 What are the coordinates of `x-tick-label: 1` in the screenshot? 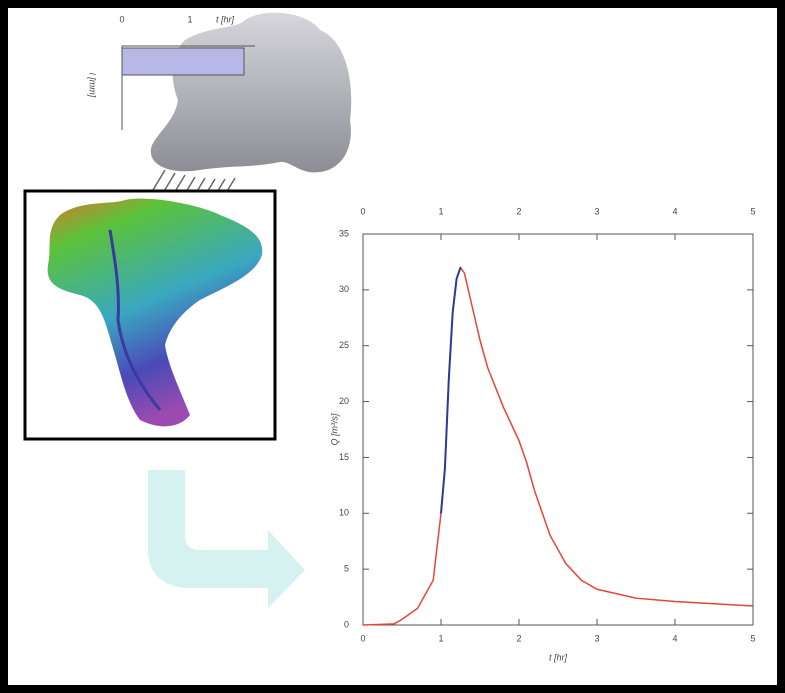 It's located at (440, 638).